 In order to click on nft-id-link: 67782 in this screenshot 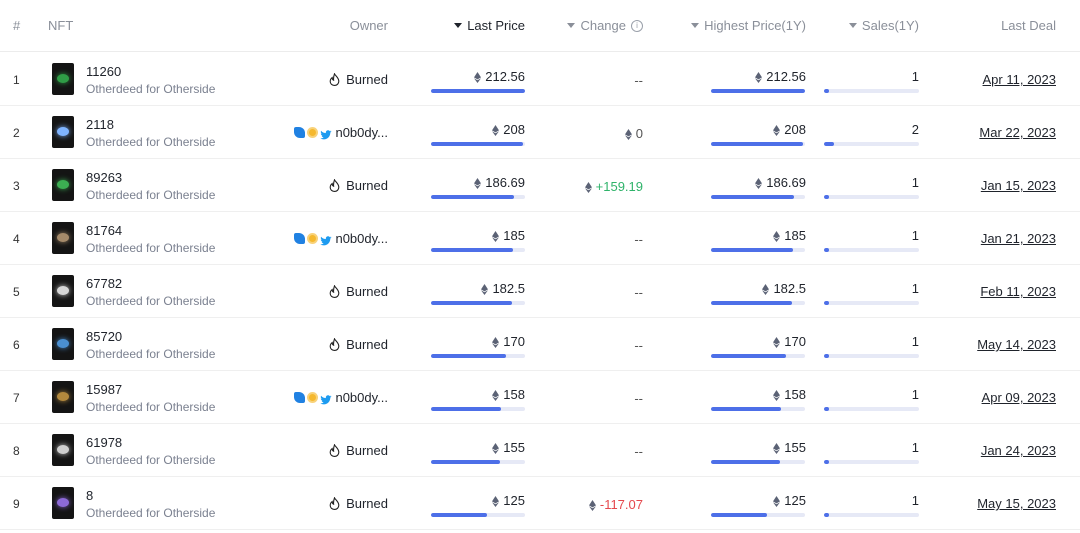, I will do `click(104, 283)`.